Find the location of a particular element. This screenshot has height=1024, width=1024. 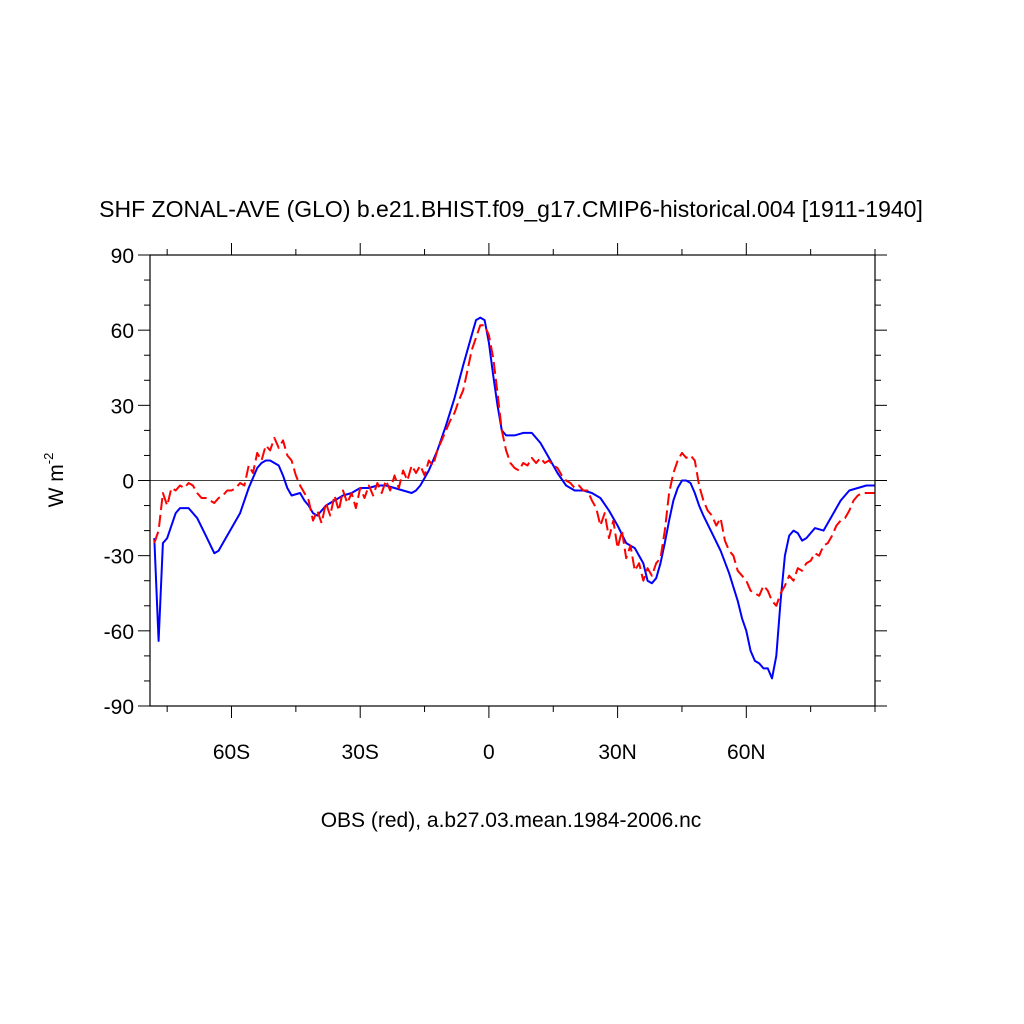

svg-text: W m-2 is located at coordinates (54, 480).